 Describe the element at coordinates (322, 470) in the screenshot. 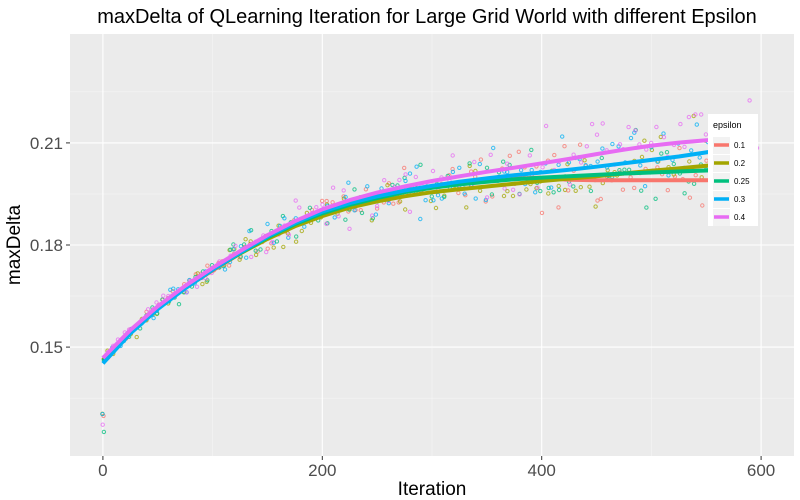

I see `x-tick-label: 200` at that location.